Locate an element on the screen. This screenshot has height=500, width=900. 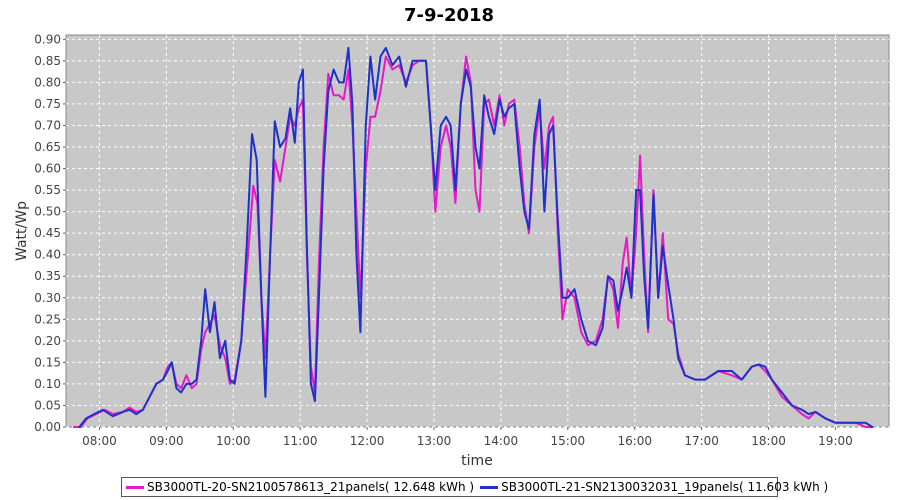
y-tick-label: 0.70 is located at coordinates (47, 125).